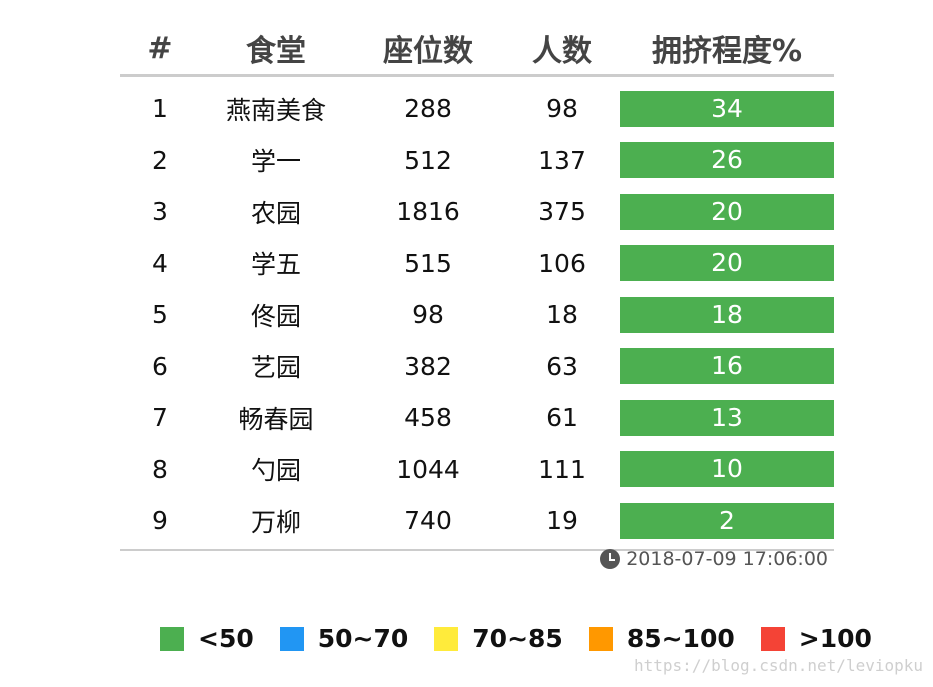 The width and height of the screenshot is (933, 687). I want to click on table-row: 6 艺园 382 63 16, so click(477, 367).